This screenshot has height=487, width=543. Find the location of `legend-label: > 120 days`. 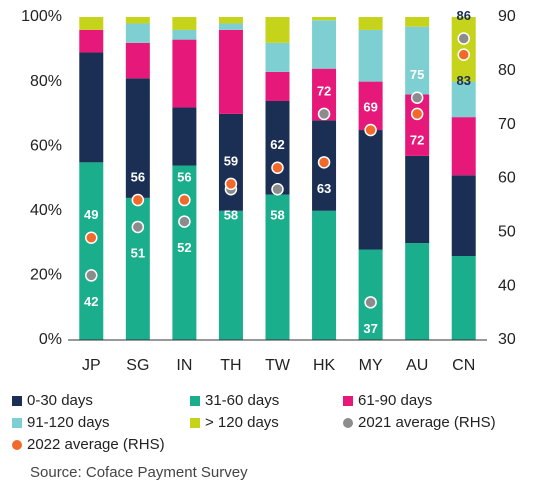

legend-label: > 120 days is located at coordinates (242, 422).